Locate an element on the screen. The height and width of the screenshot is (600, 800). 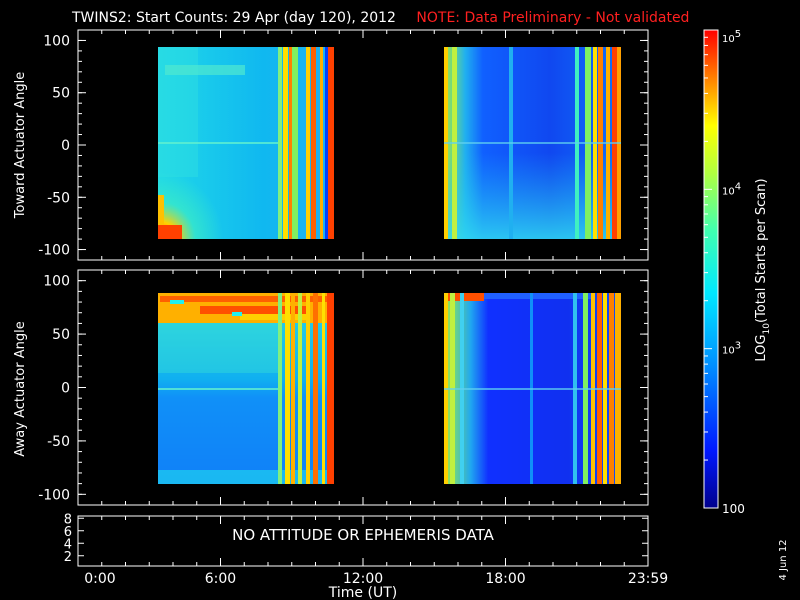
top-y-axis-label: Toward Actuator Angle is located at coordinates (20, 145).